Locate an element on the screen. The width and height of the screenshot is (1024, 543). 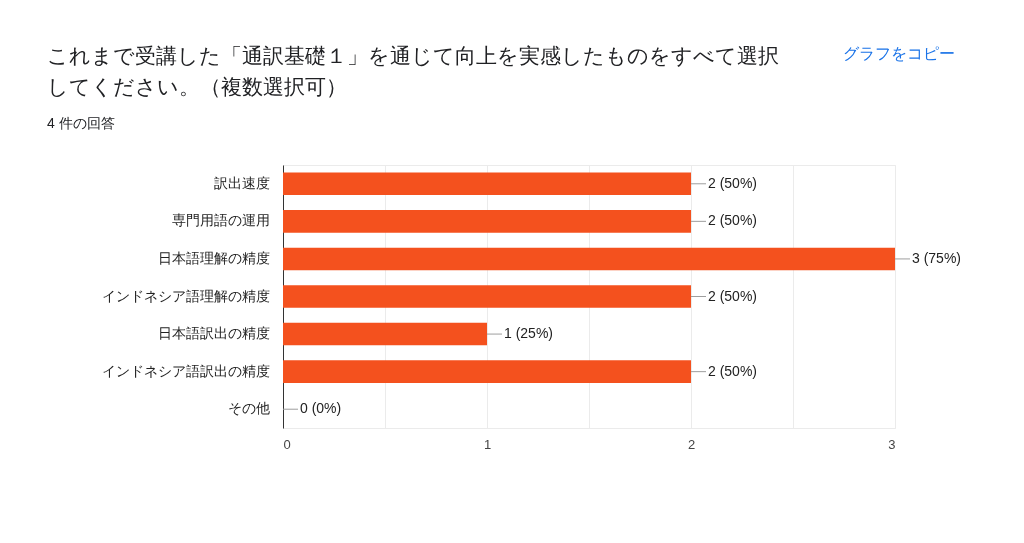
data-label: 0 (0%) is located at coordinates (321, 408).